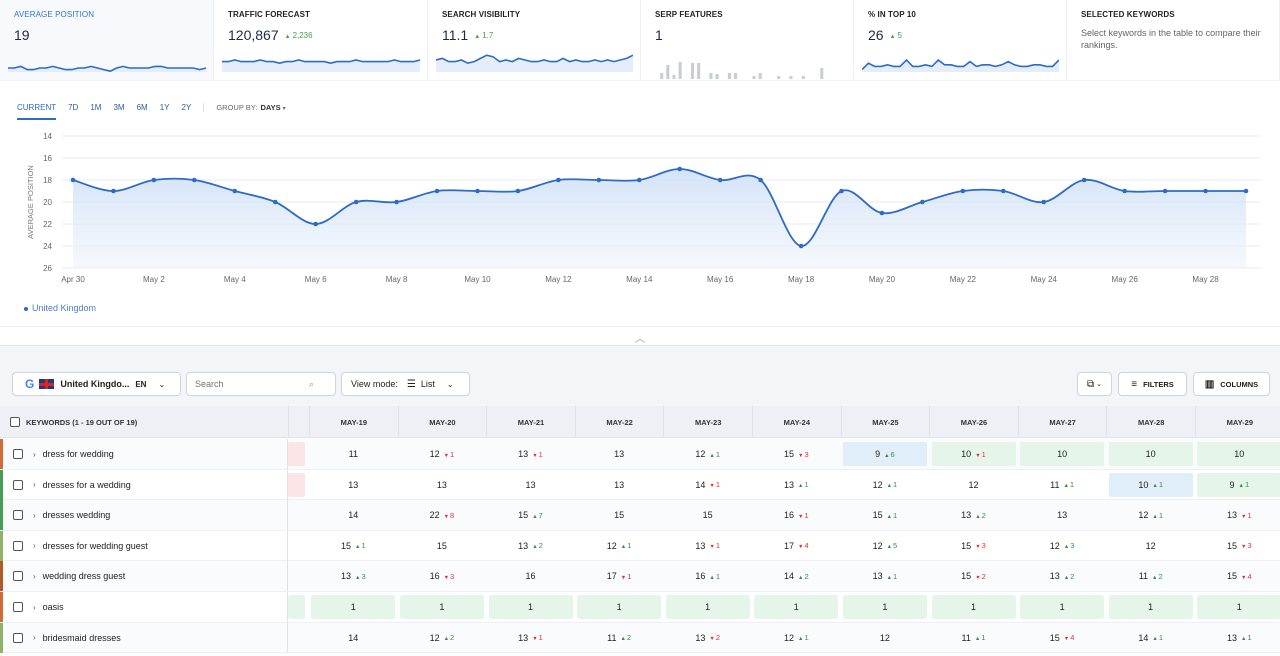 The image size is (1280, 656). I want to click on keyword-cell: › dresses for a wedding, so click(144, 484).